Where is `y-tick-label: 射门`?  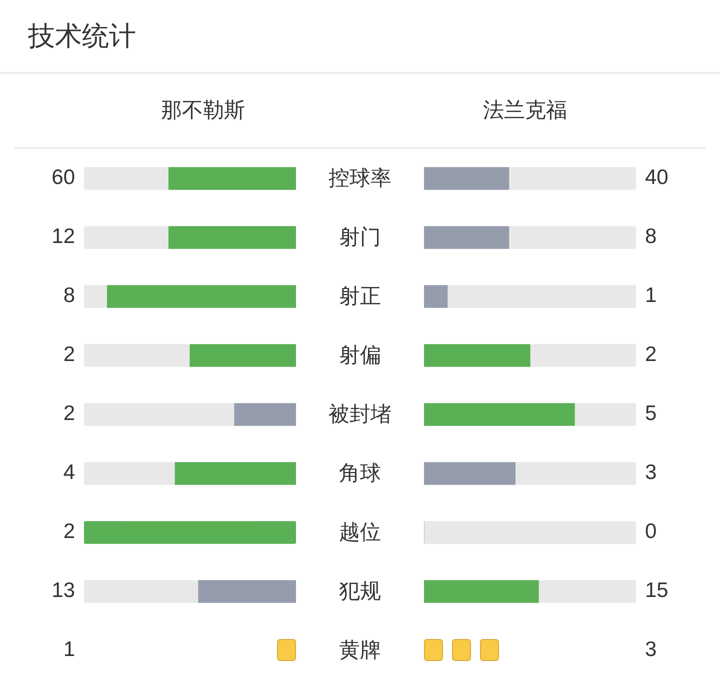
y-tick-label: 射门 is located at coordinates (360, 237).